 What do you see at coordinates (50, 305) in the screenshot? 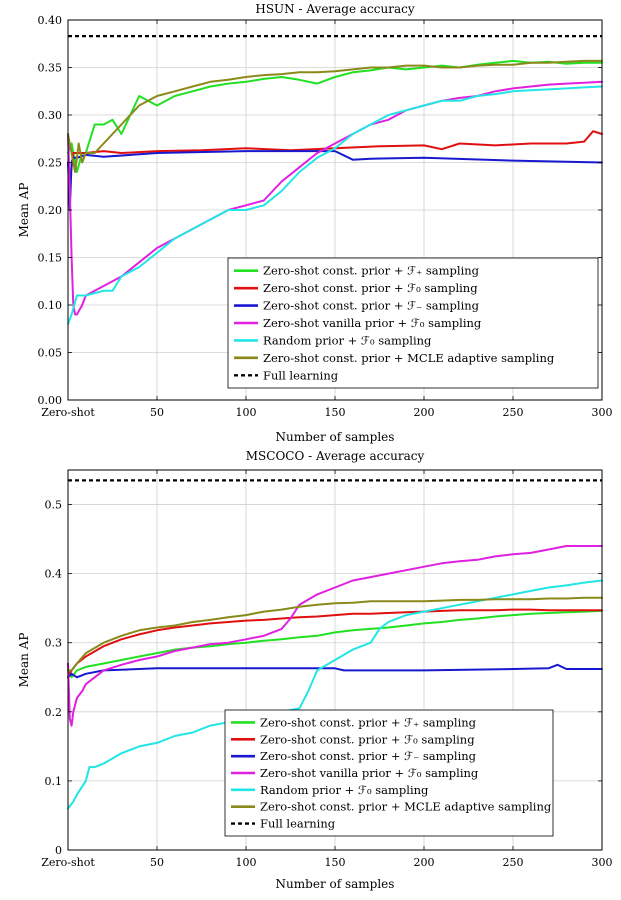
I see `y-tick-label: 0.10` at bounding box center [50, 305].